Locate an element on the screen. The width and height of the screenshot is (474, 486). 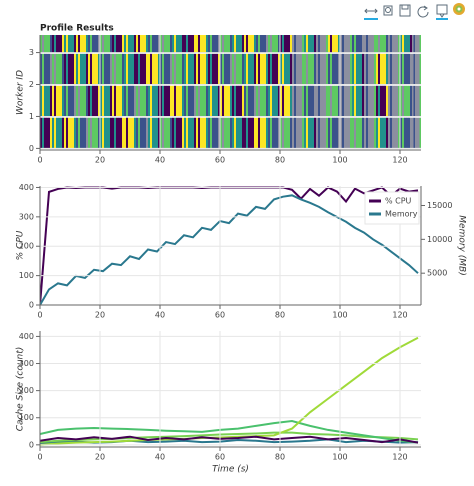
legend-box is located at coordinates (392, 208).